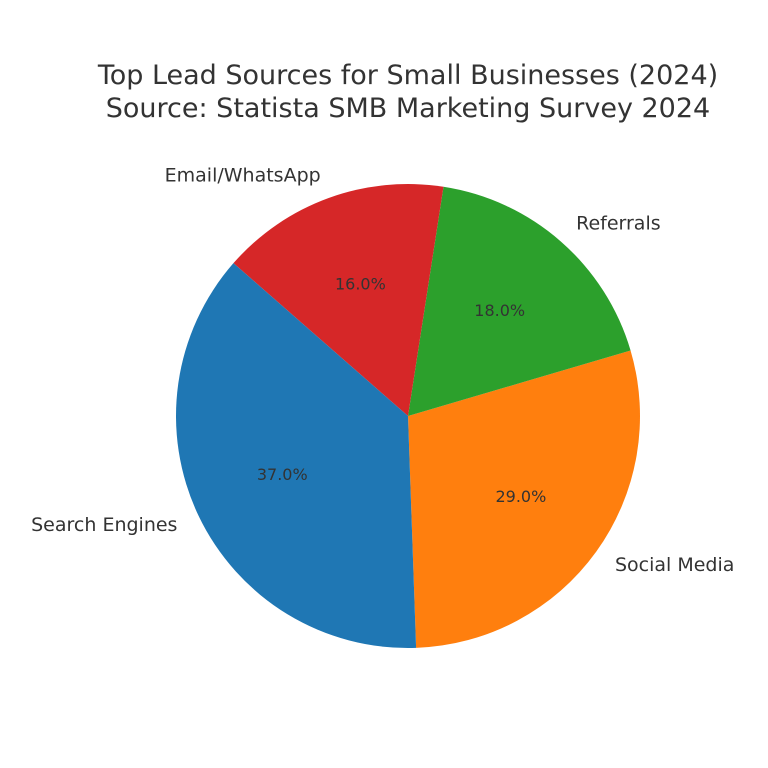 This screenshot has height=768, width=768. Describe the element at coordinates (243, 176) in the screenshot. I see `slice-label: Email/WhatsApp` at that location.